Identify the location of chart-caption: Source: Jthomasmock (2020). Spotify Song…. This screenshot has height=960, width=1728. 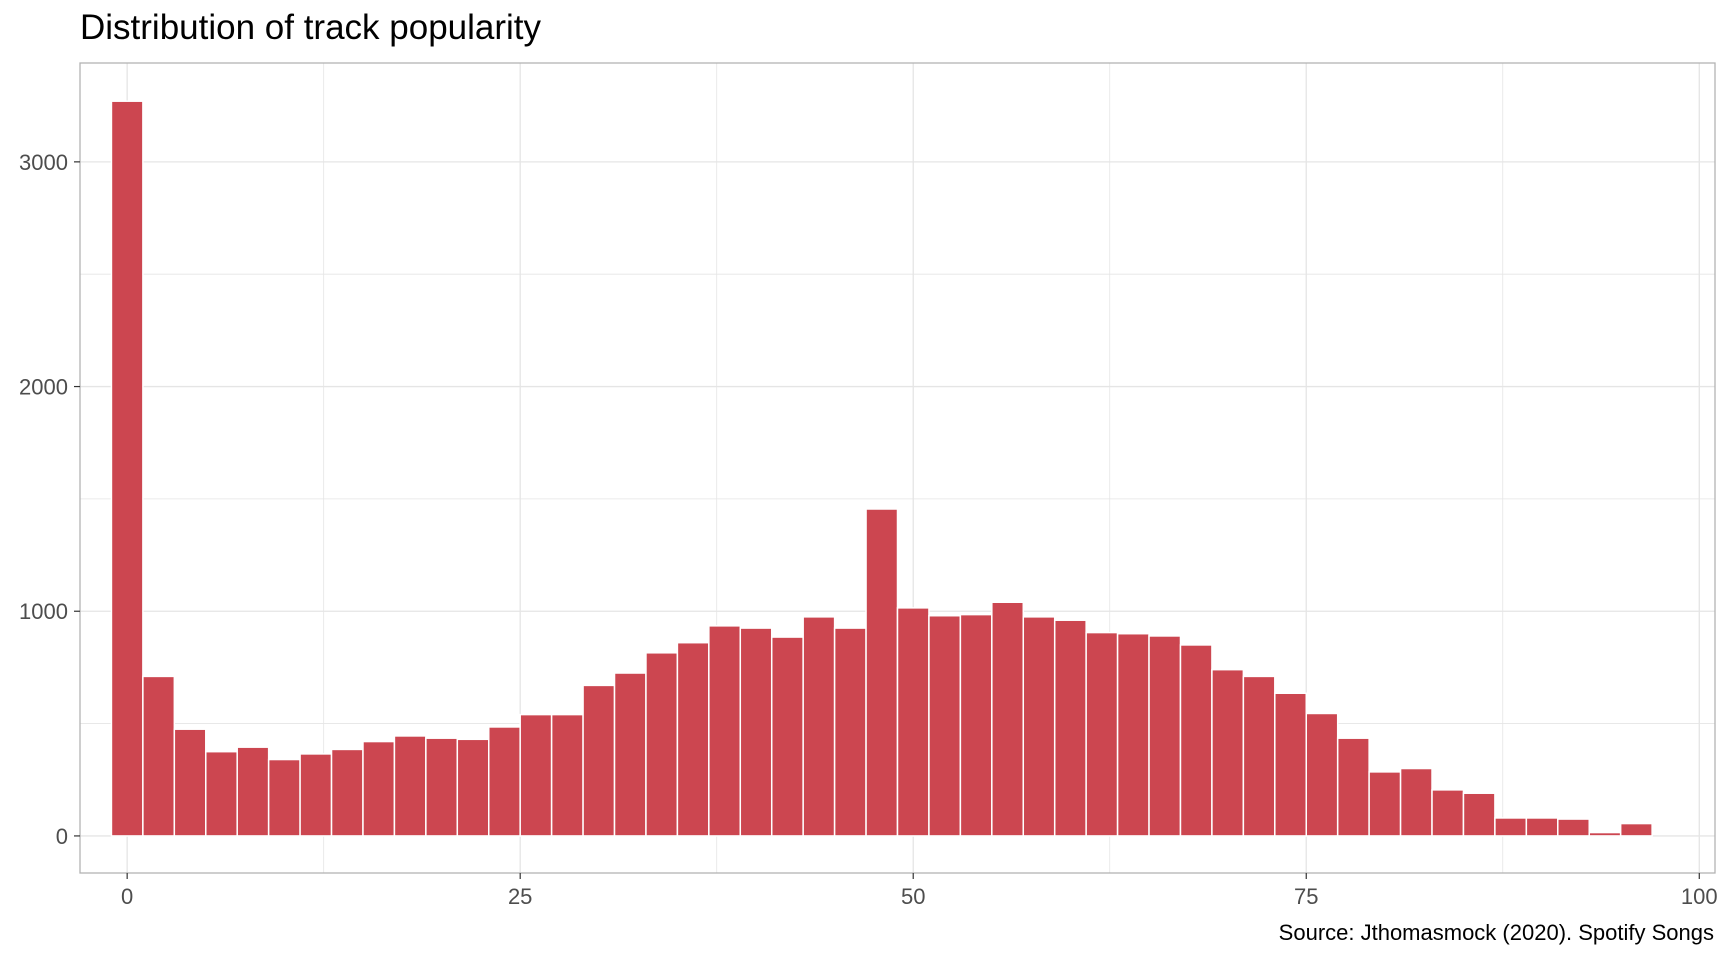
(1496, 932).